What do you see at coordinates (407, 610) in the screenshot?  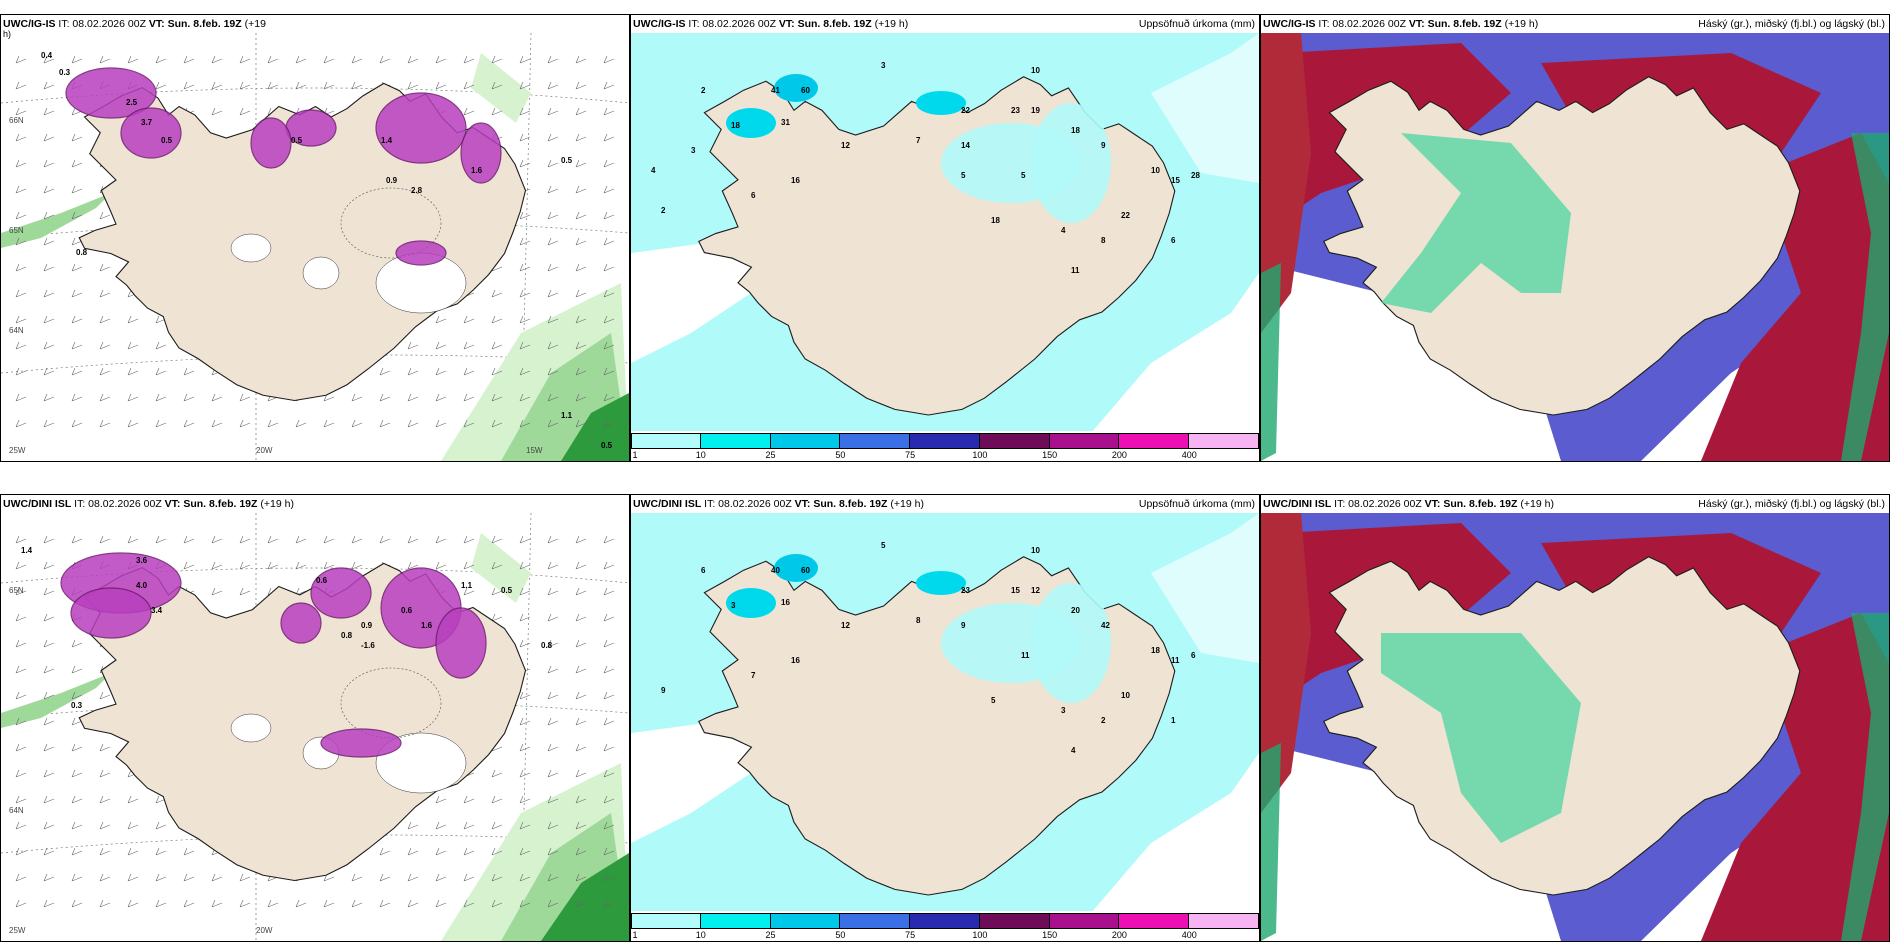 I see `wind-value-label: 0.6` at bounding box center [407, 610].